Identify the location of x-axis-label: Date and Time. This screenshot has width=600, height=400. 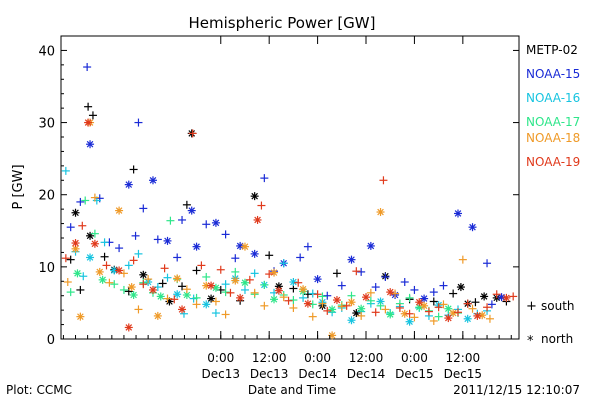
(292, 390).